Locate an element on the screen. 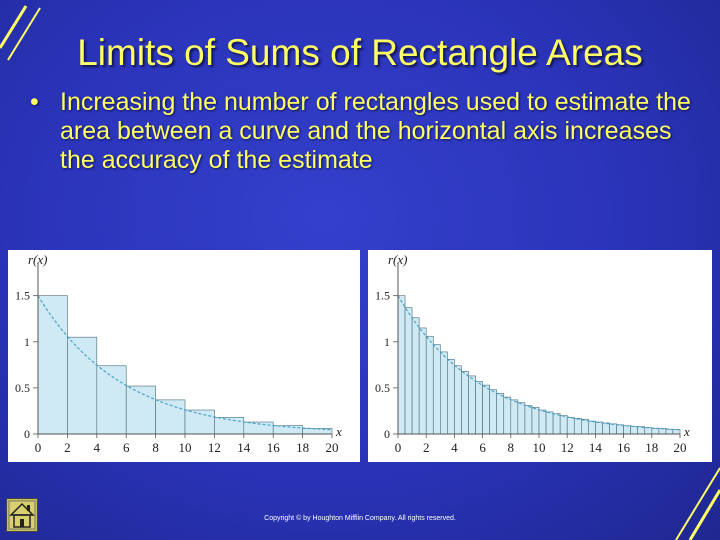 This screenshot has width=720, height=540. slide-title: Limits of Sums of Rectangle Areas is located at coordinates (360, 52).